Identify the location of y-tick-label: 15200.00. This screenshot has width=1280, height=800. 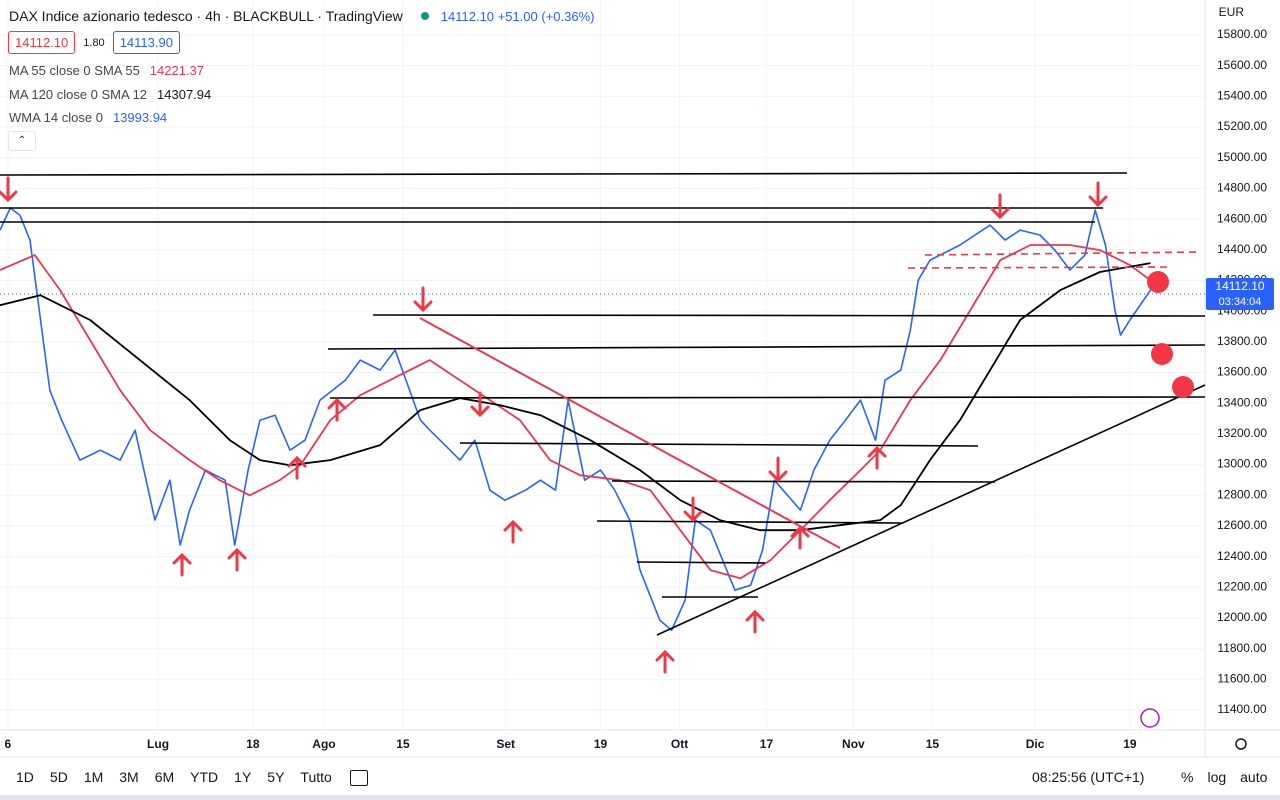
(1242, 126).